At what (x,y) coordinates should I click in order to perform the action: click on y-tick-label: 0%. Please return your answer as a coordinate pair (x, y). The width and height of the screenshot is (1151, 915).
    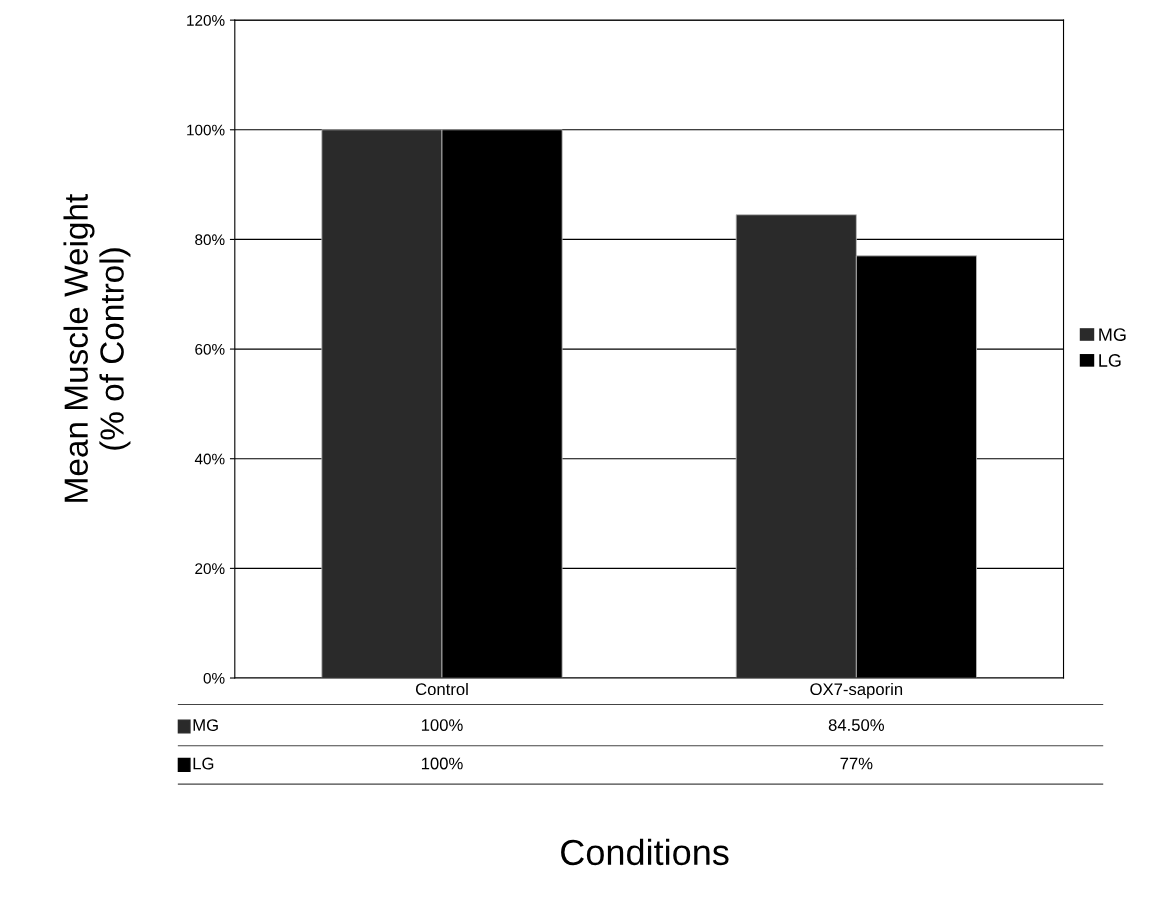
    Looking at the image, I should click on (214, 678).